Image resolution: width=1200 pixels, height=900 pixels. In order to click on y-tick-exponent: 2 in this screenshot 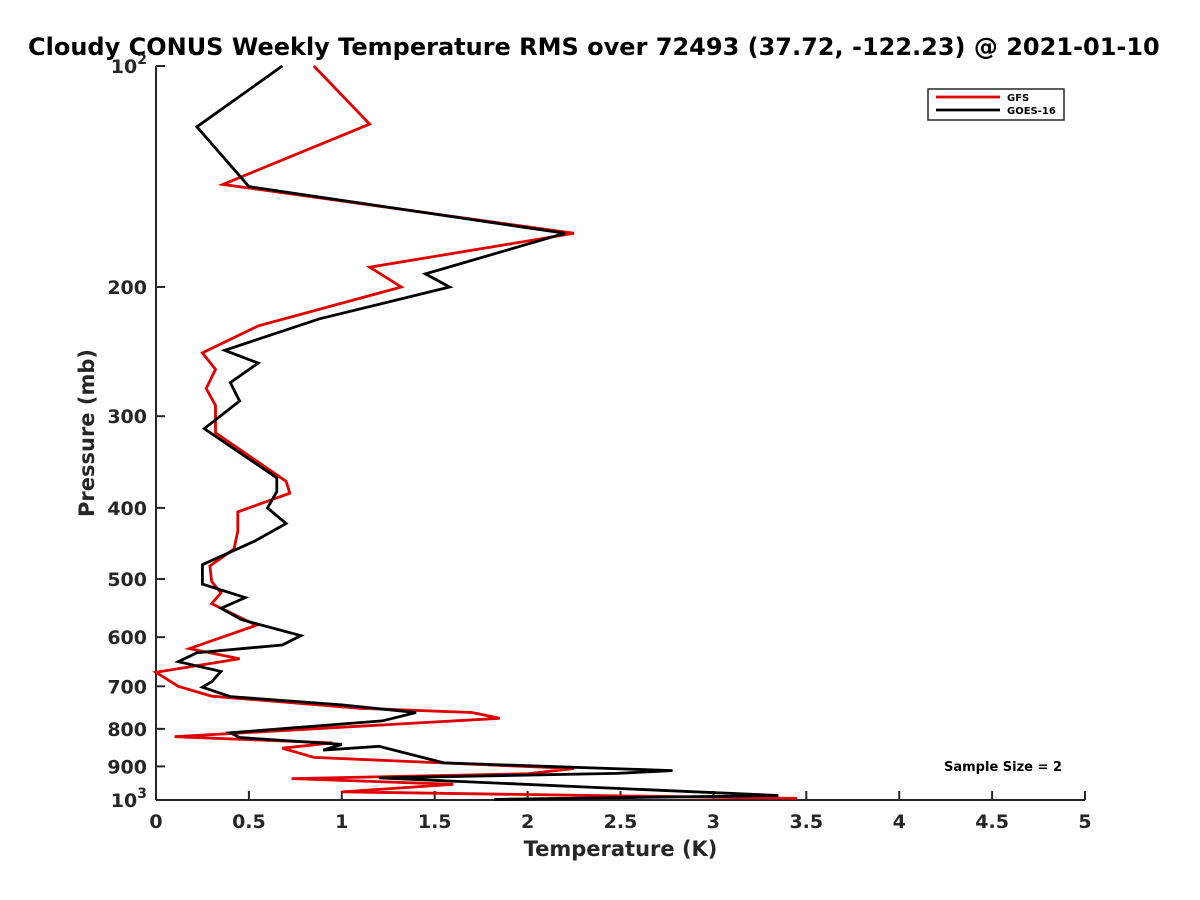, I will do `click(142, 60)`.